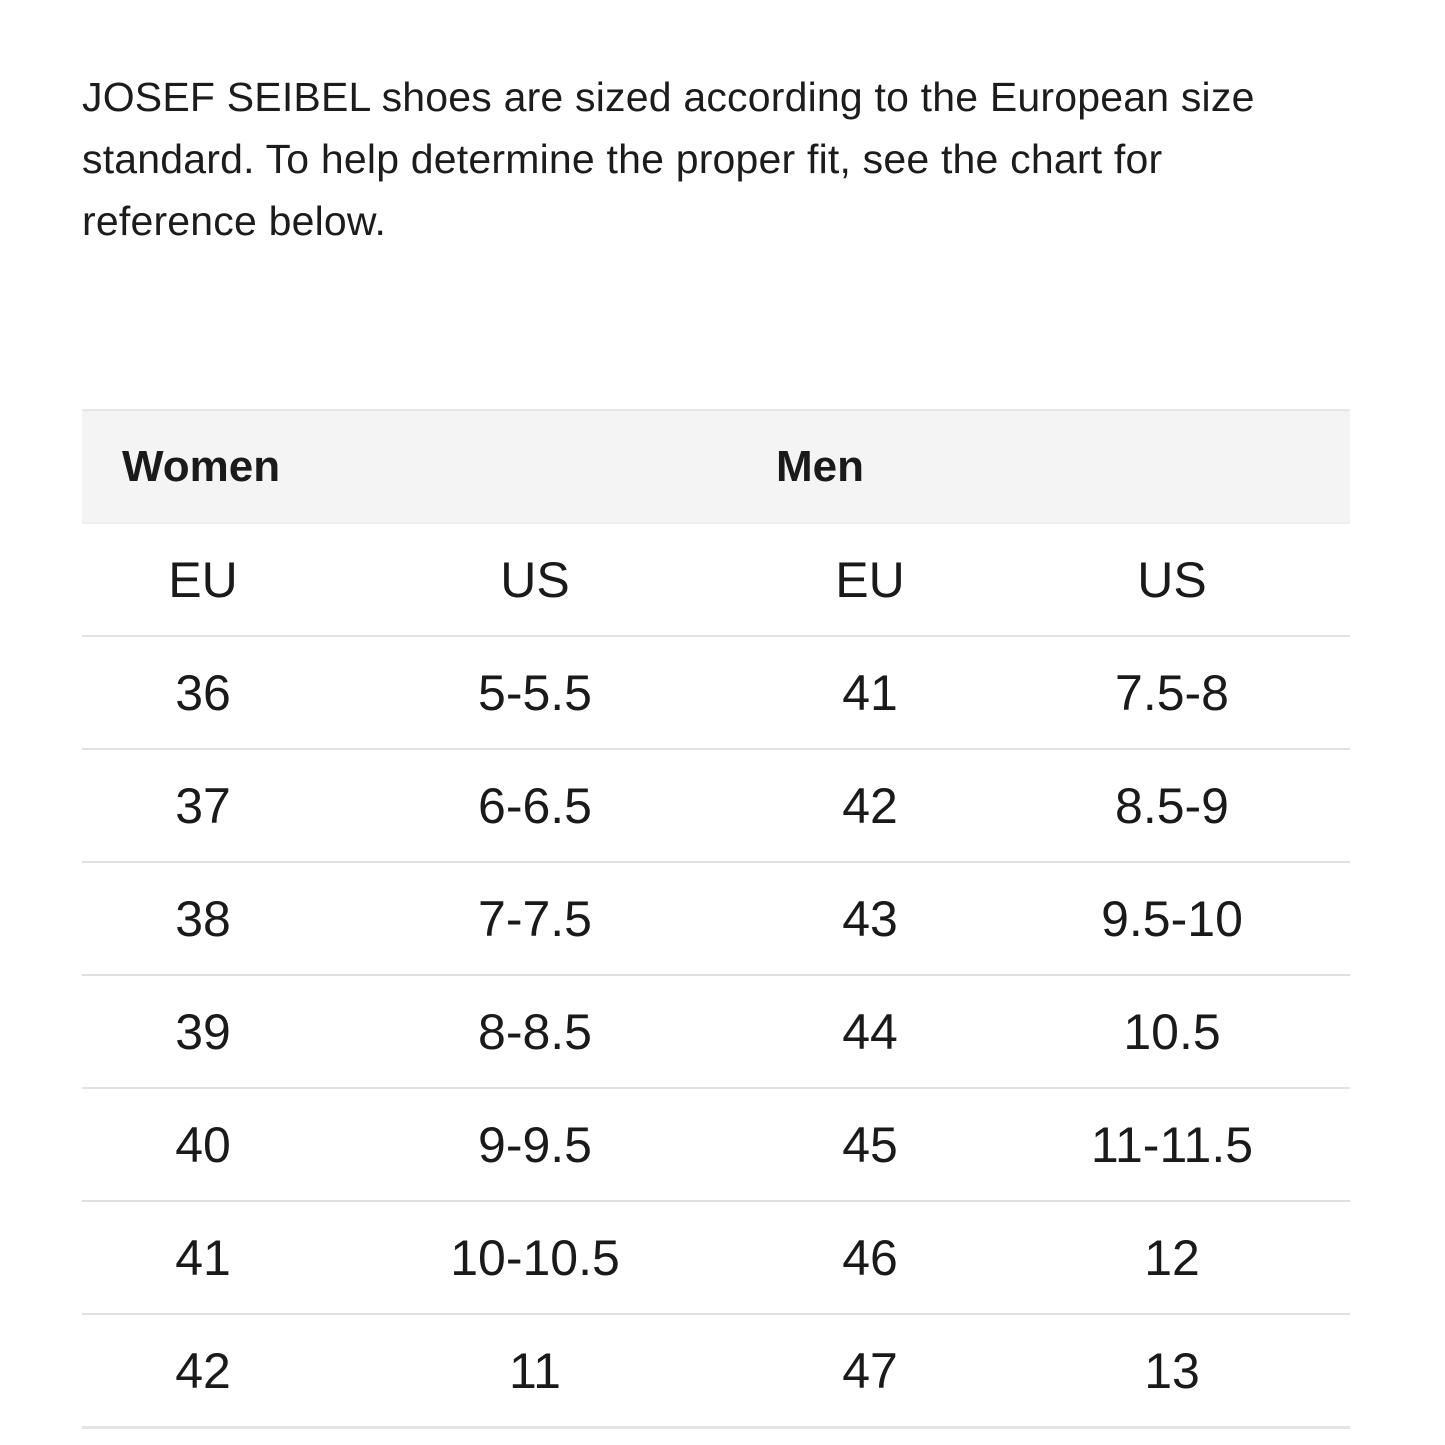 The width and height of the screenshot is (1445, 1445). What do you see at coordinates (1048, 466) in the screenshot?
I see `men-group-header: Men` at bounding box center [1048, 466].